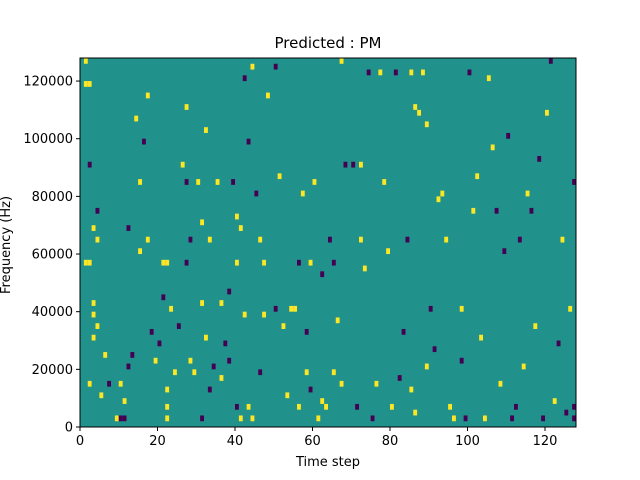  I want to click on y-axis-label: Frequency (Hz), so click(7, 245).